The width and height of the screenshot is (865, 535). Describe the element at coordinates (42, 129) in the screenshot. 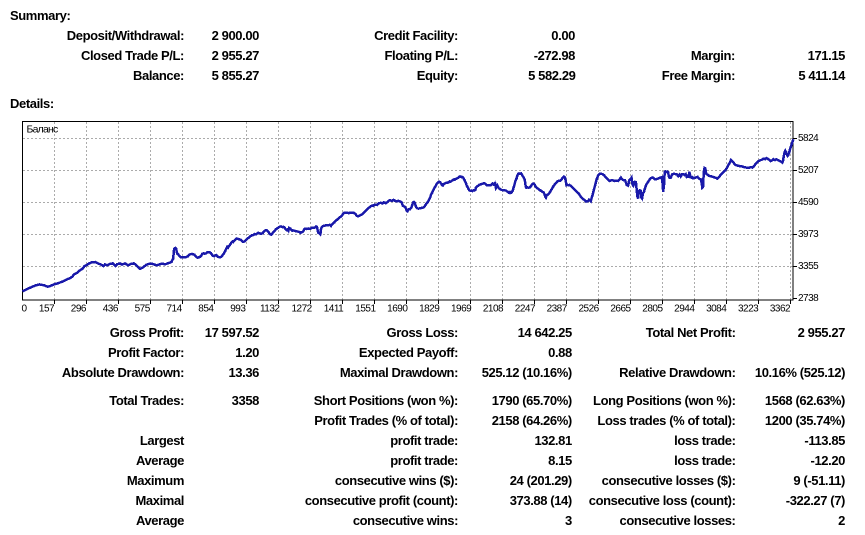

I see `svg-text: Баланс` at that location.